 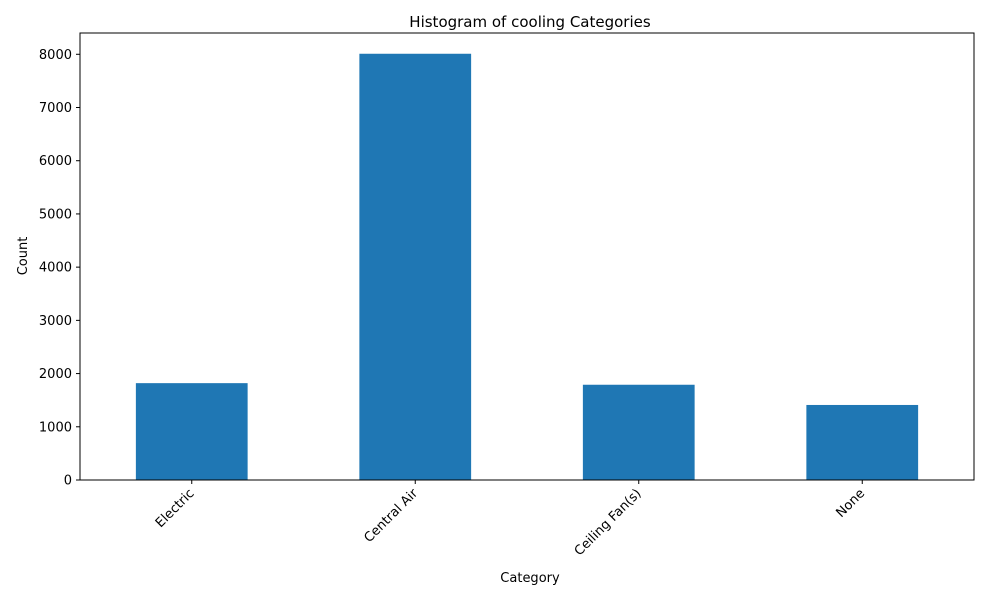 What do you see at coordinates (55, 214) in the screenshot?
I see `y-tick-label: 5000` at bounding box center [55, 214].